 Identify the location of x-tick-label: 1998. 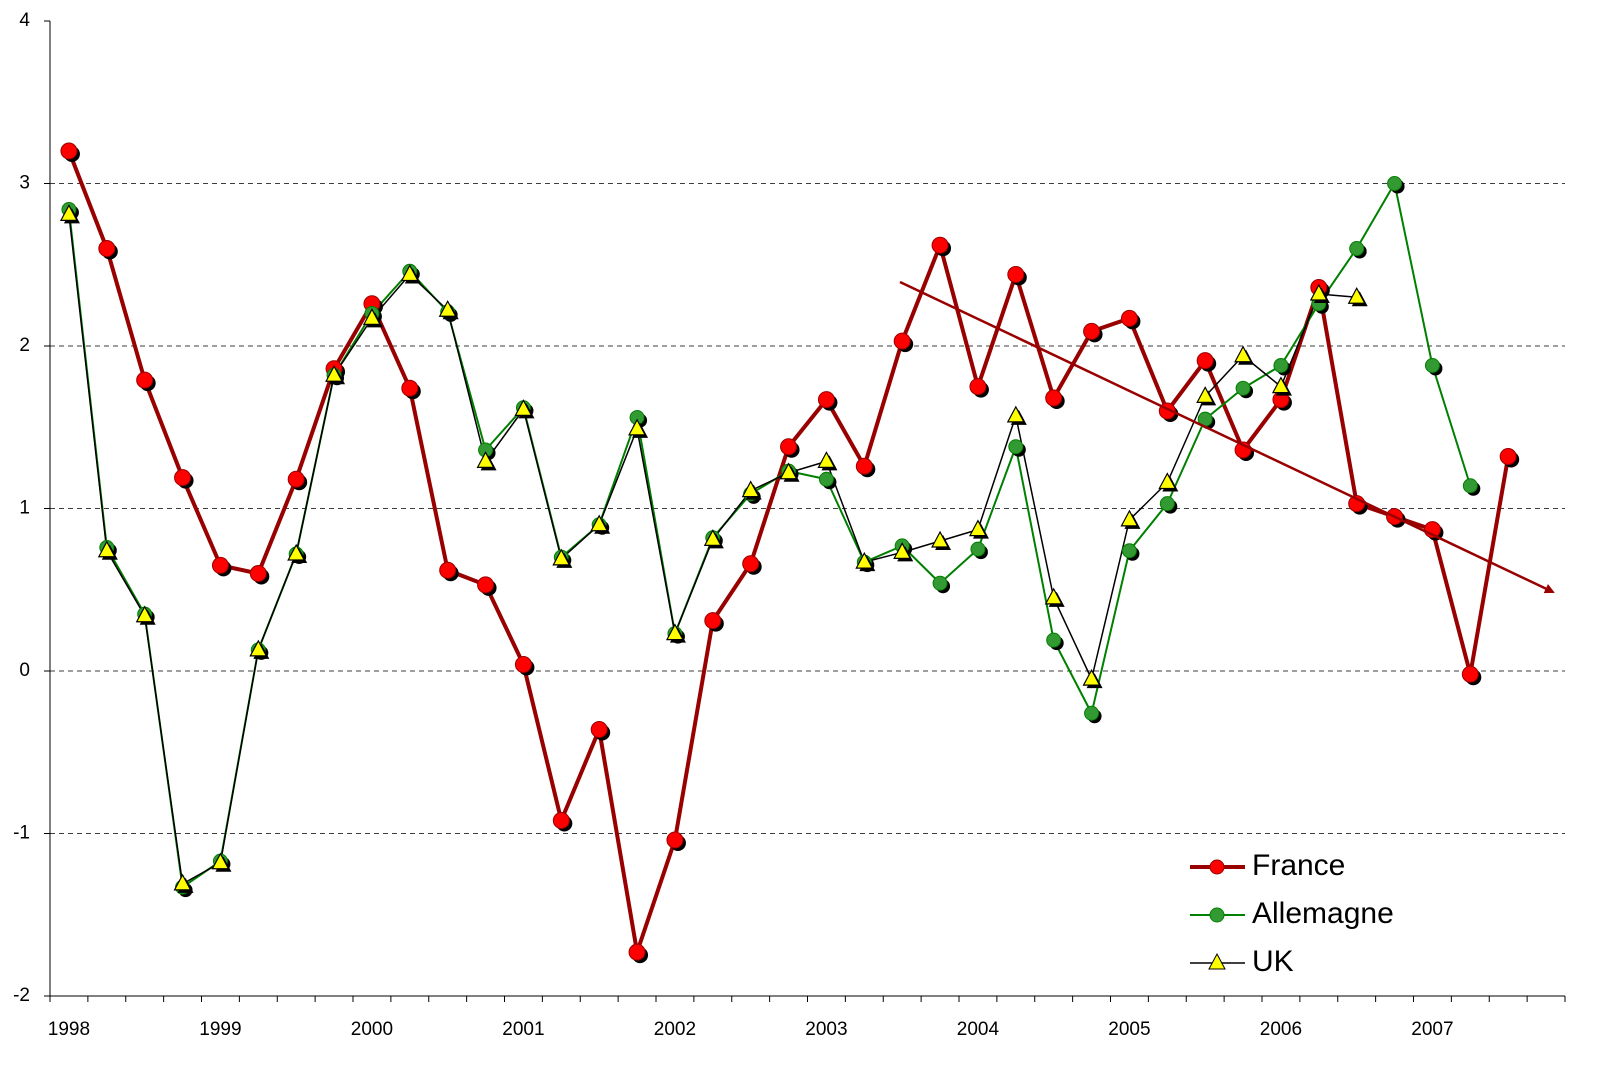
(69, 1029).